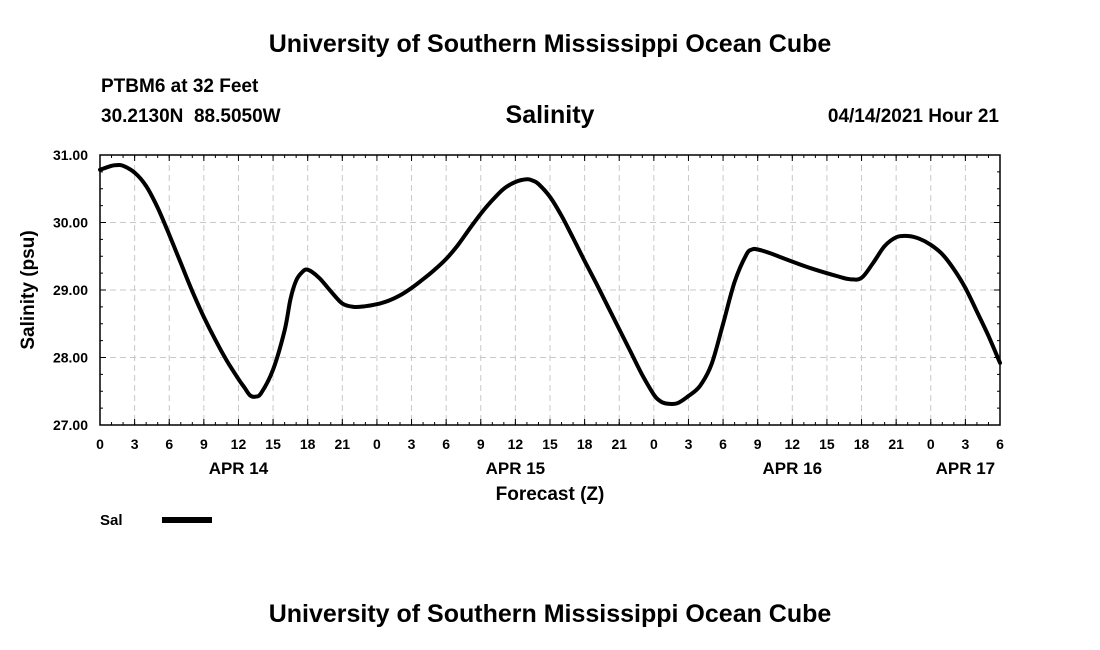 The height and width of the screenshot is (650, 1100). Describe the element at coordinates (793, 468) in the screenshot. I see `x-date-label: APR 16` at that location.